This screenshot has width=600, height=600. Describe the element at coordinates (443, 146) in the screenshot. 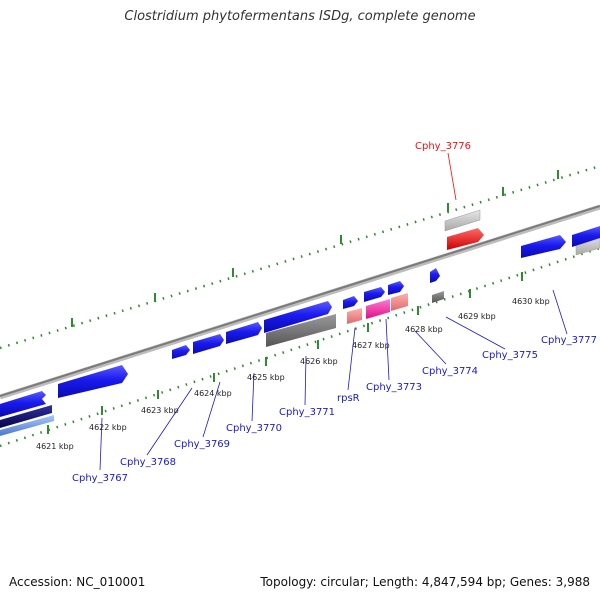

I see `gene-label-cphy-3776: Cphy_3776` at that location.